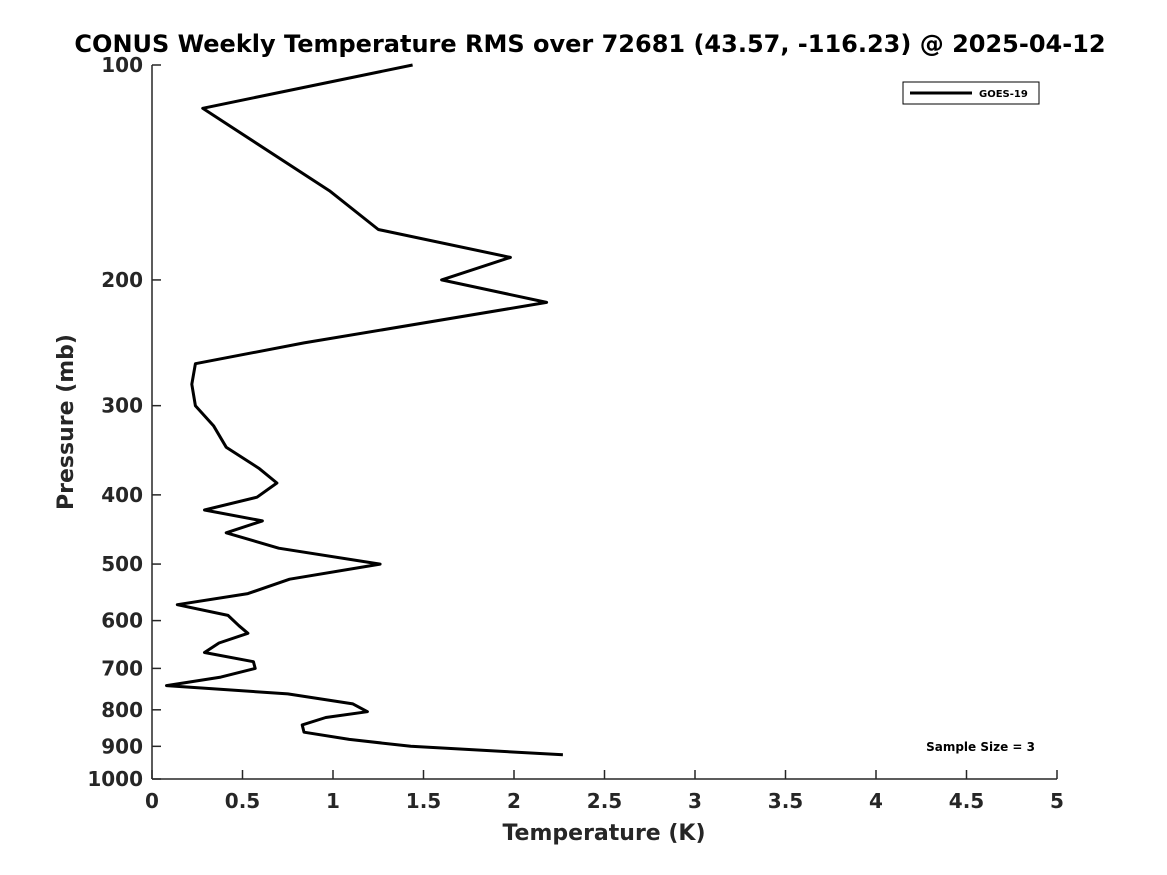  Describe the element at coordinates (66, 422) in the screenshot. I see `y-axis-label: Pressure (mb)` at that location.